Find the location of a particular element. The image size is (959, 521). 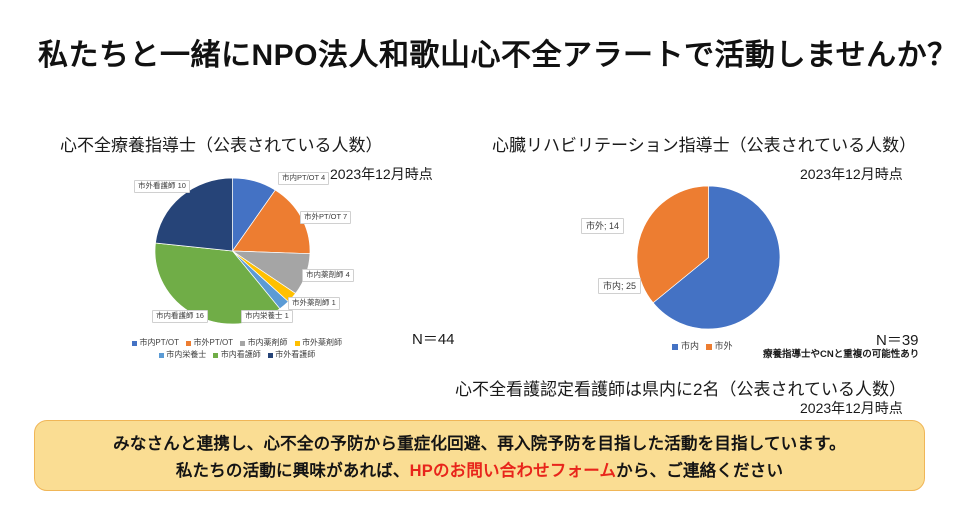

left-pie-label-shinai-eiyoushi: 市内栄養士 1 is located at coordinates (267, 316).